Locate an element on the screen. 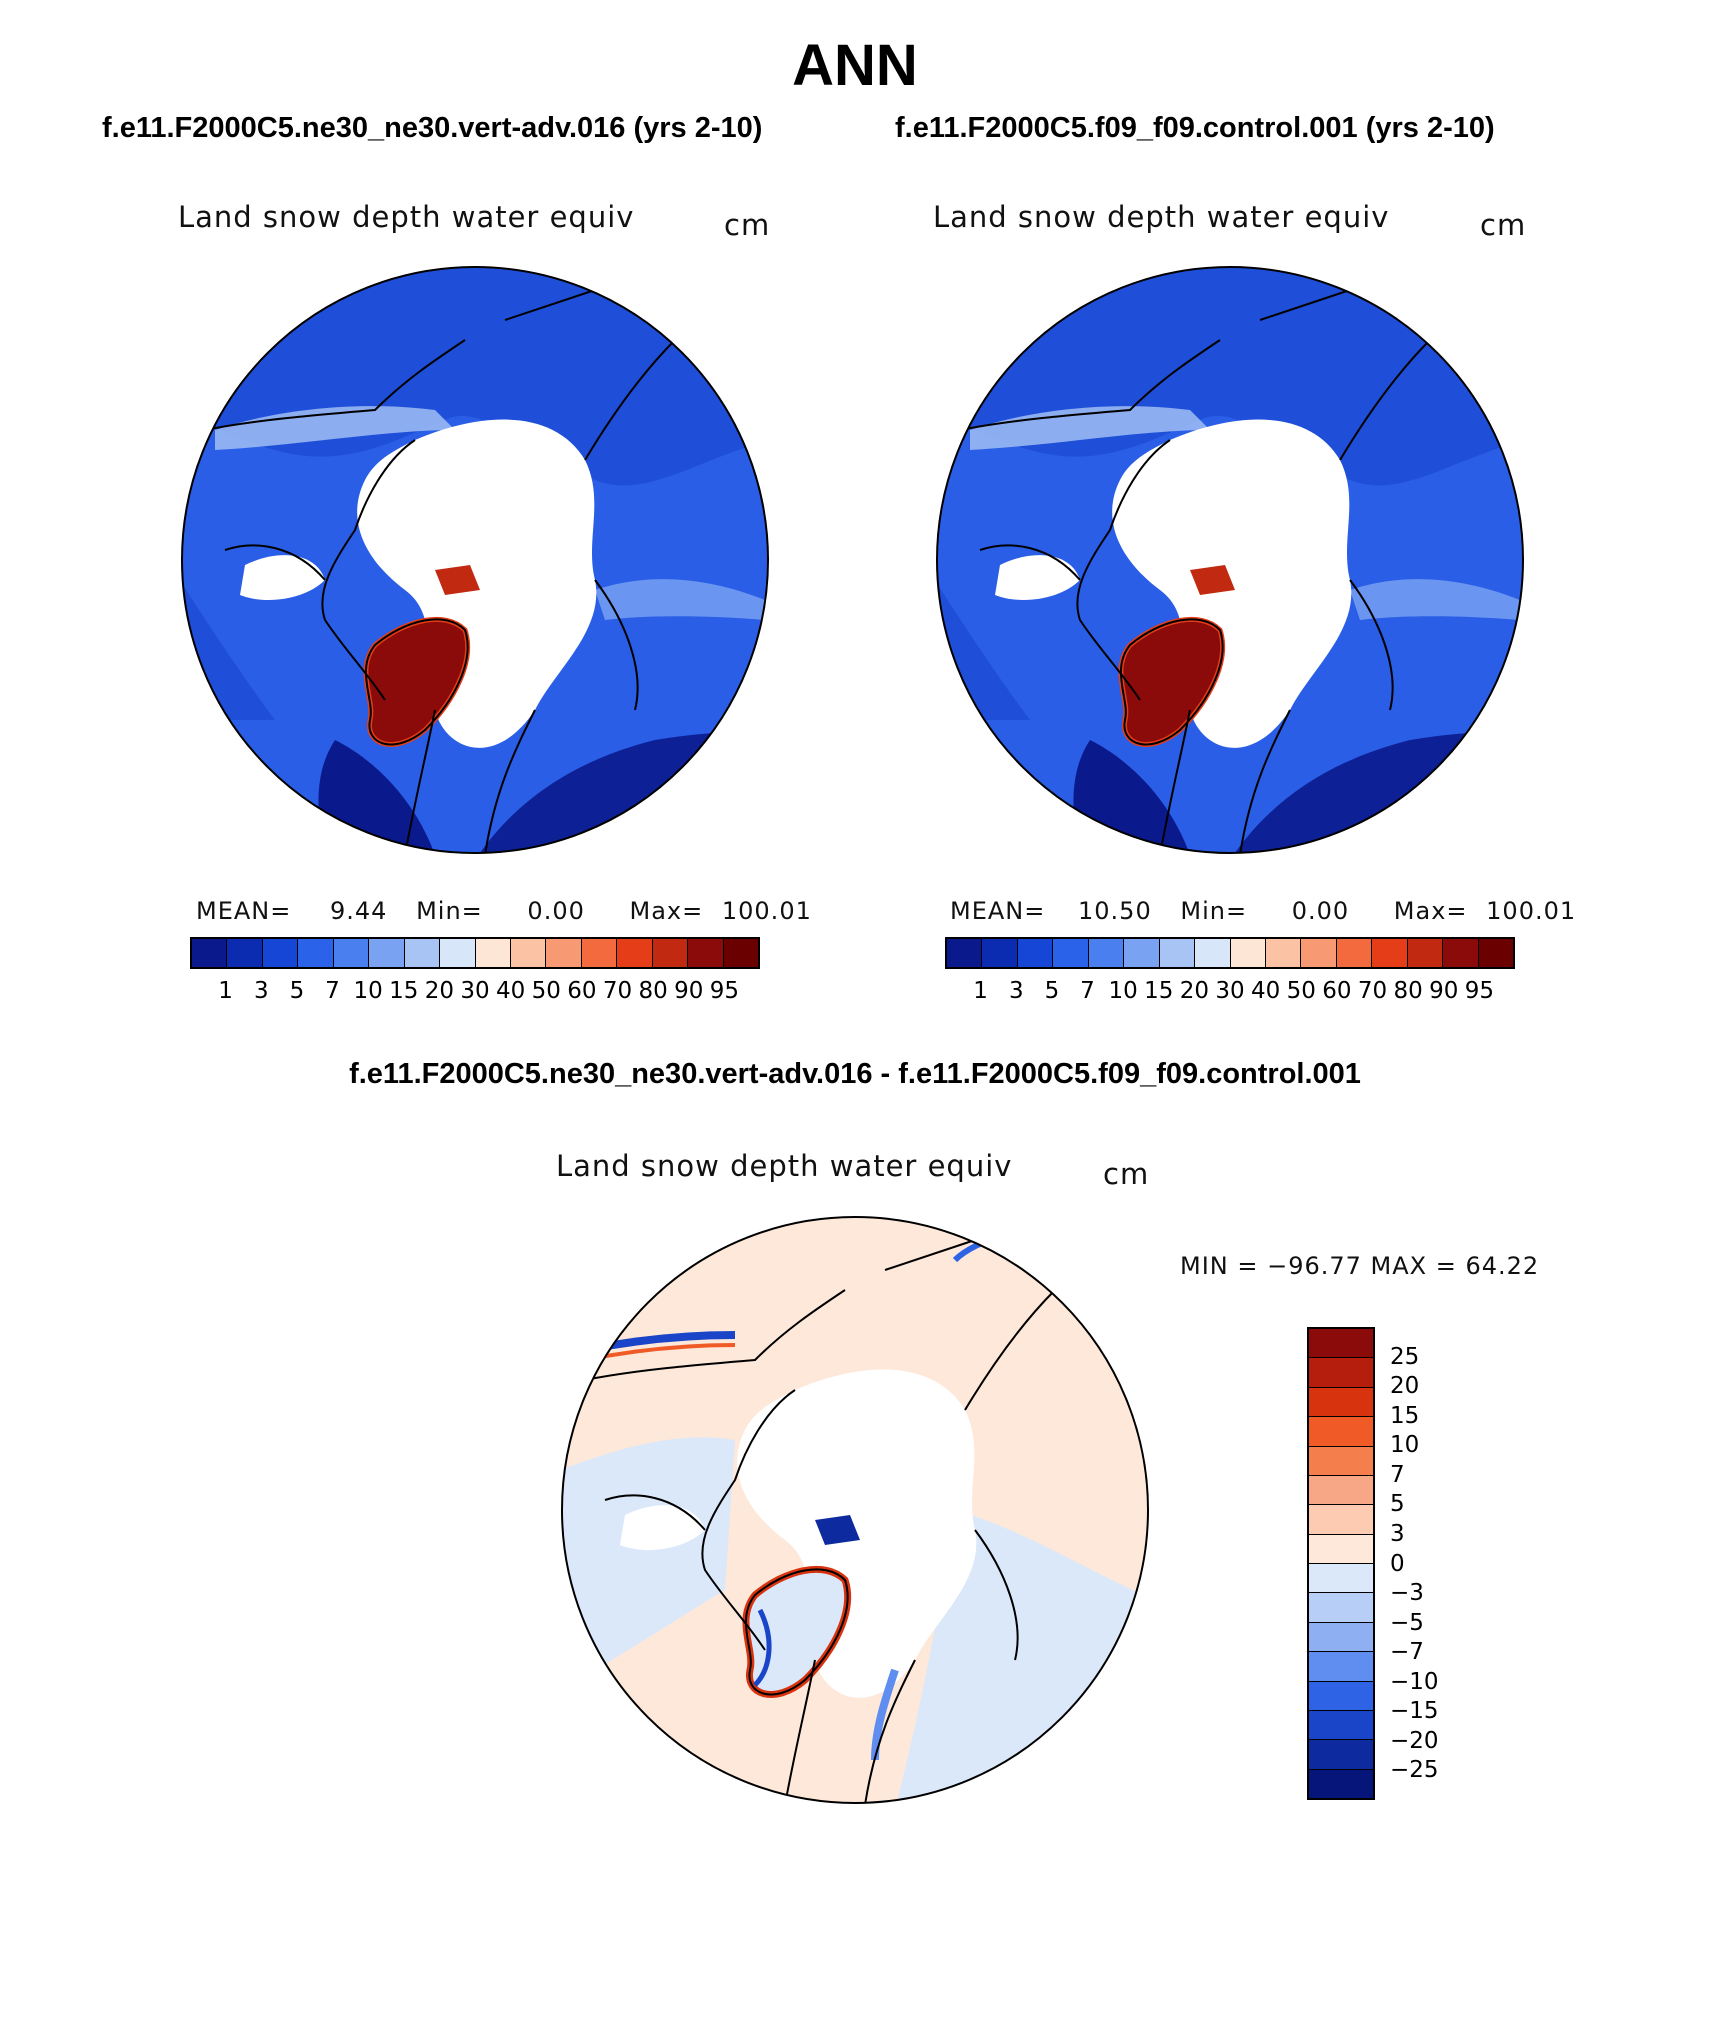 This screenshot has height=2033, width=1710. tick-label: −5 is located at coordinates (1407, 1622).